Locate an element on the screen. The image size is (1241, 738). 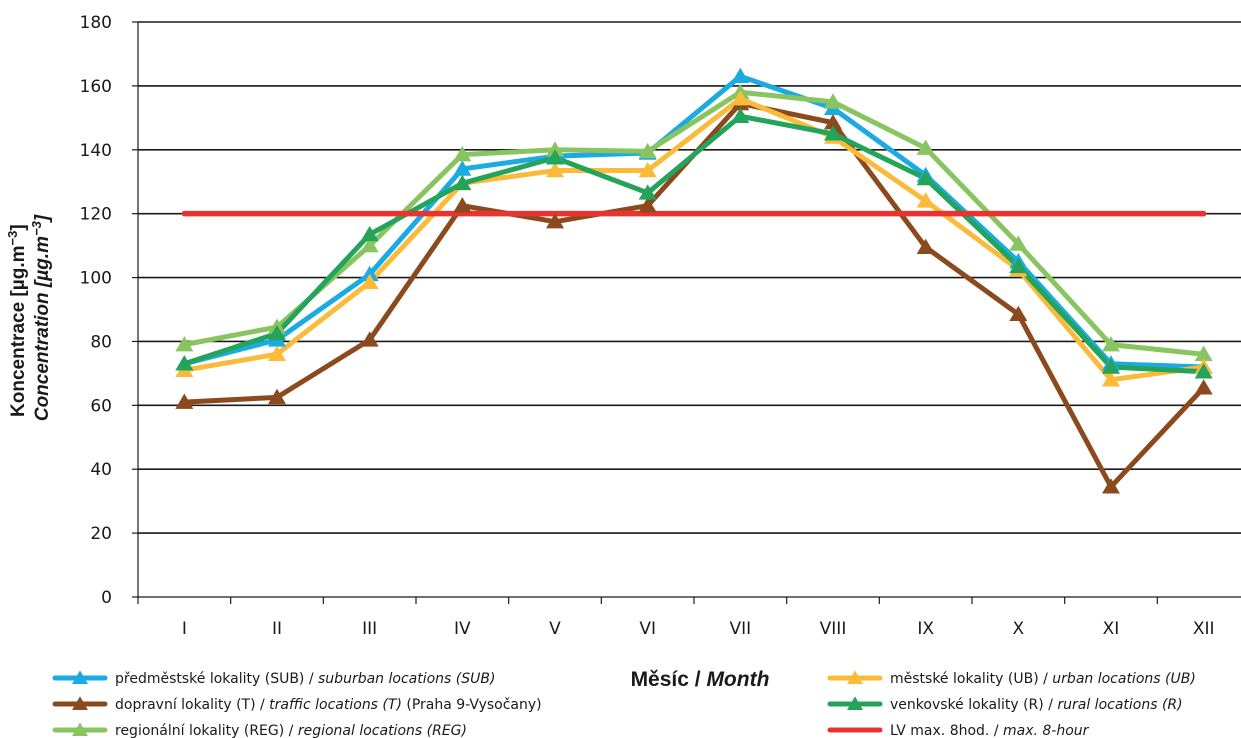
data-point-s4-V is located at coordinates (555, 157).